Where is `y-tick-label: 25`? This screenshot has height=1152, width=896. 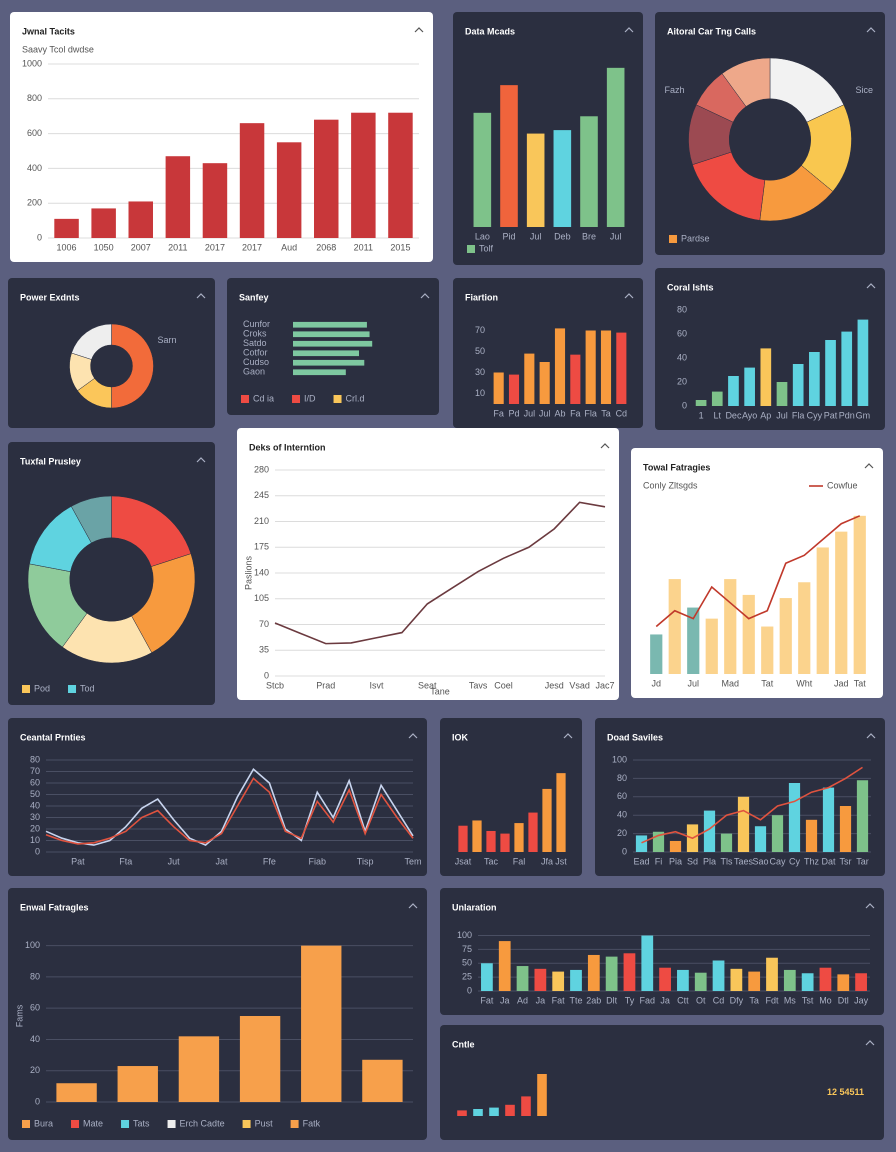 y-tick-label: 25 is located at coordinates (467, 977).